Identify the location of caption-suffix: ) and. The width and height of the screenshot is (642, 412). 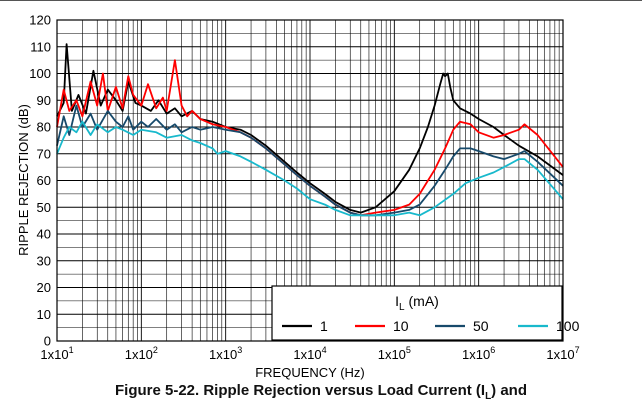
(509, 390).